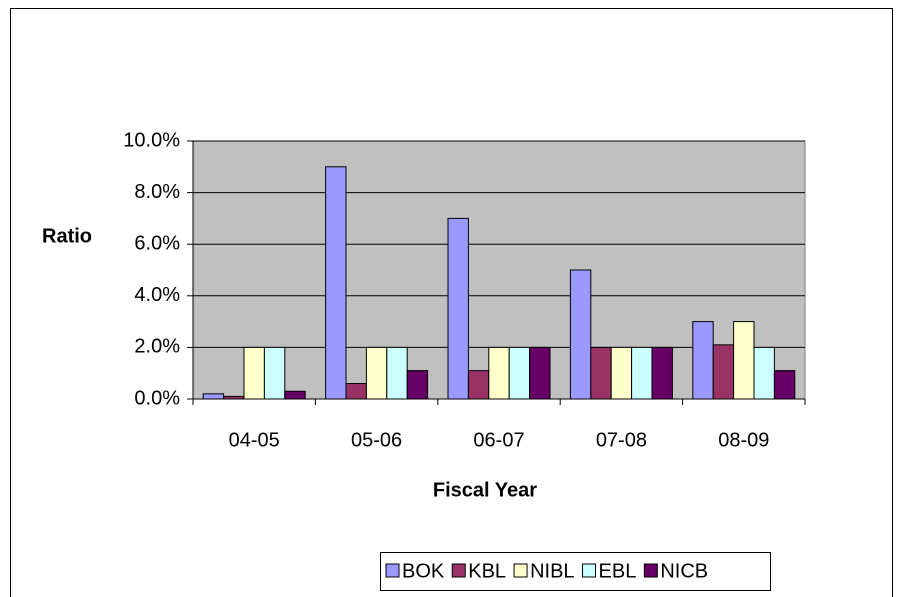 The width and height of the screenshot is (903, 597). I want to click on legend-label: BOK, so click(423, 571).